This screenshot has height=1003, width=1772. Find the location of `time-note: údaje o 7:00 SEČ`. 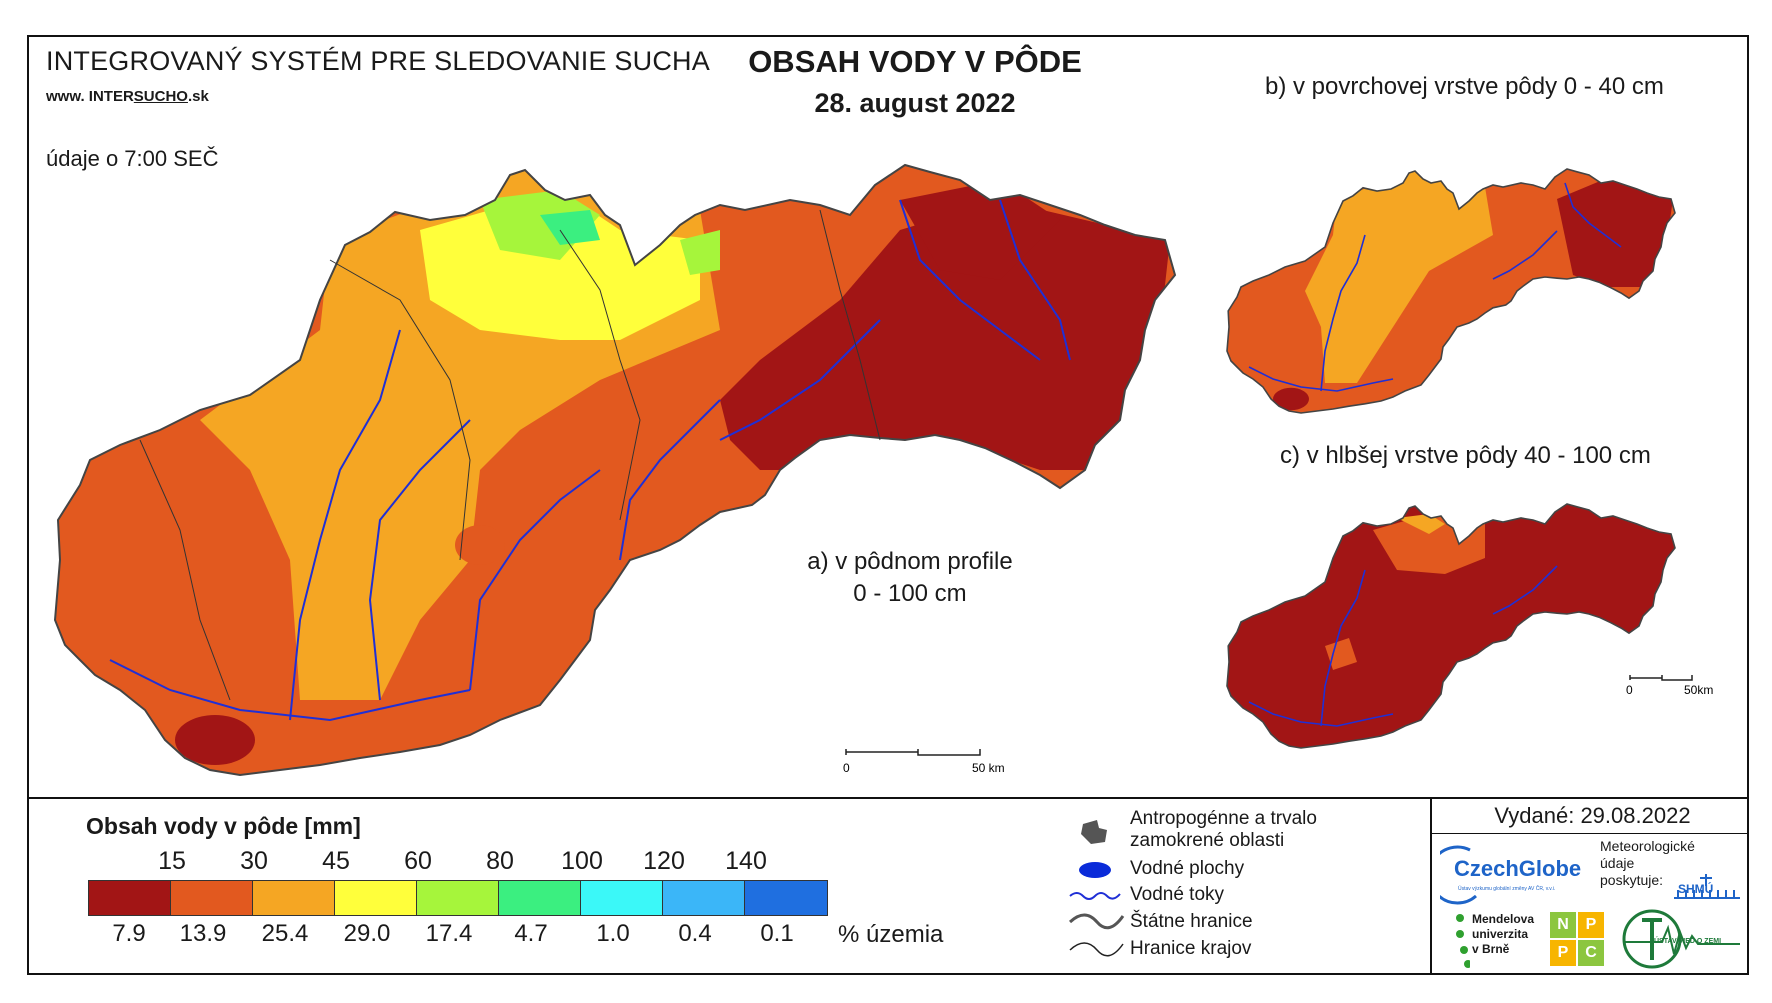

time-note: údaje o 7:00 SEČ is located at coordinates (132, 158).